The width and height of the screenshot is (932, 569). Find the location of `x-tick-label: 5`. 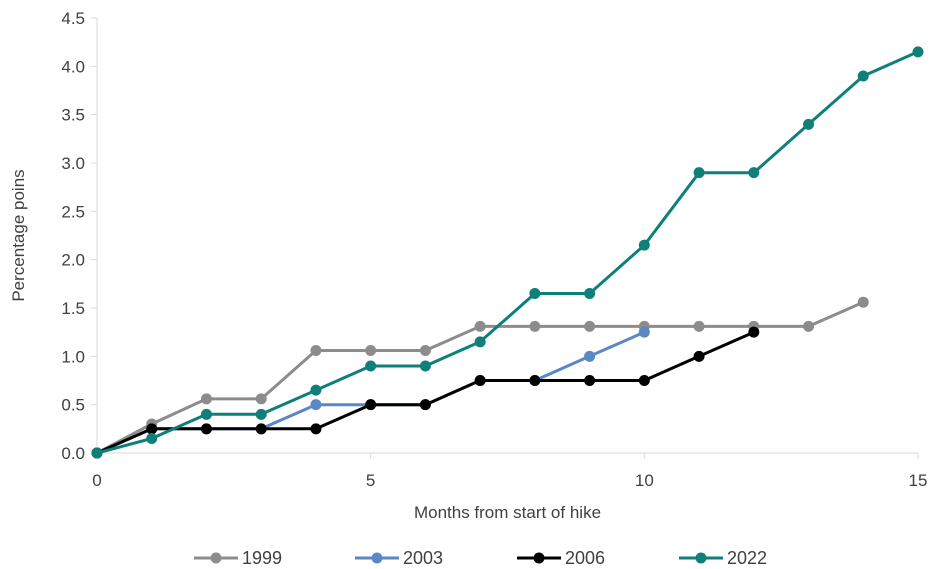

x-tick-label: 5 is located at coordinates (370, 480).